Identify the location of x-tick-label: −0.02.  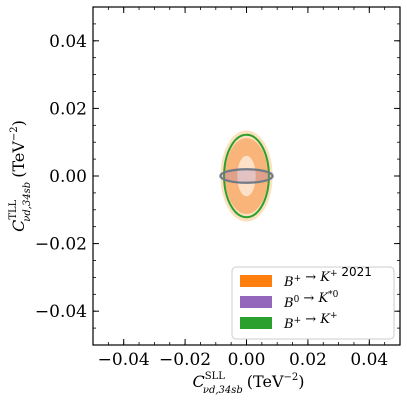
(185, 360).